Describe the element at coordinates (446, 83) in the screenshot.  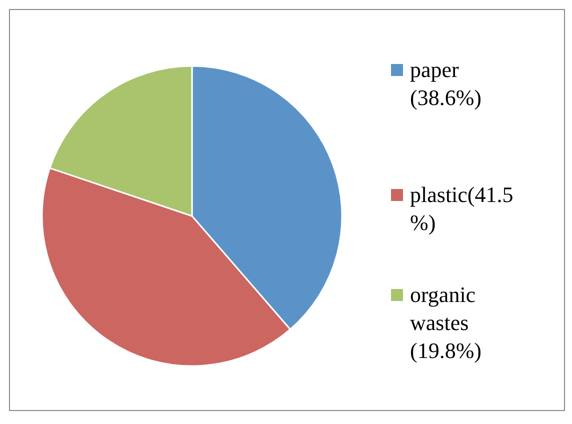
I see `legend-label: paper (38.6%)` at that location.